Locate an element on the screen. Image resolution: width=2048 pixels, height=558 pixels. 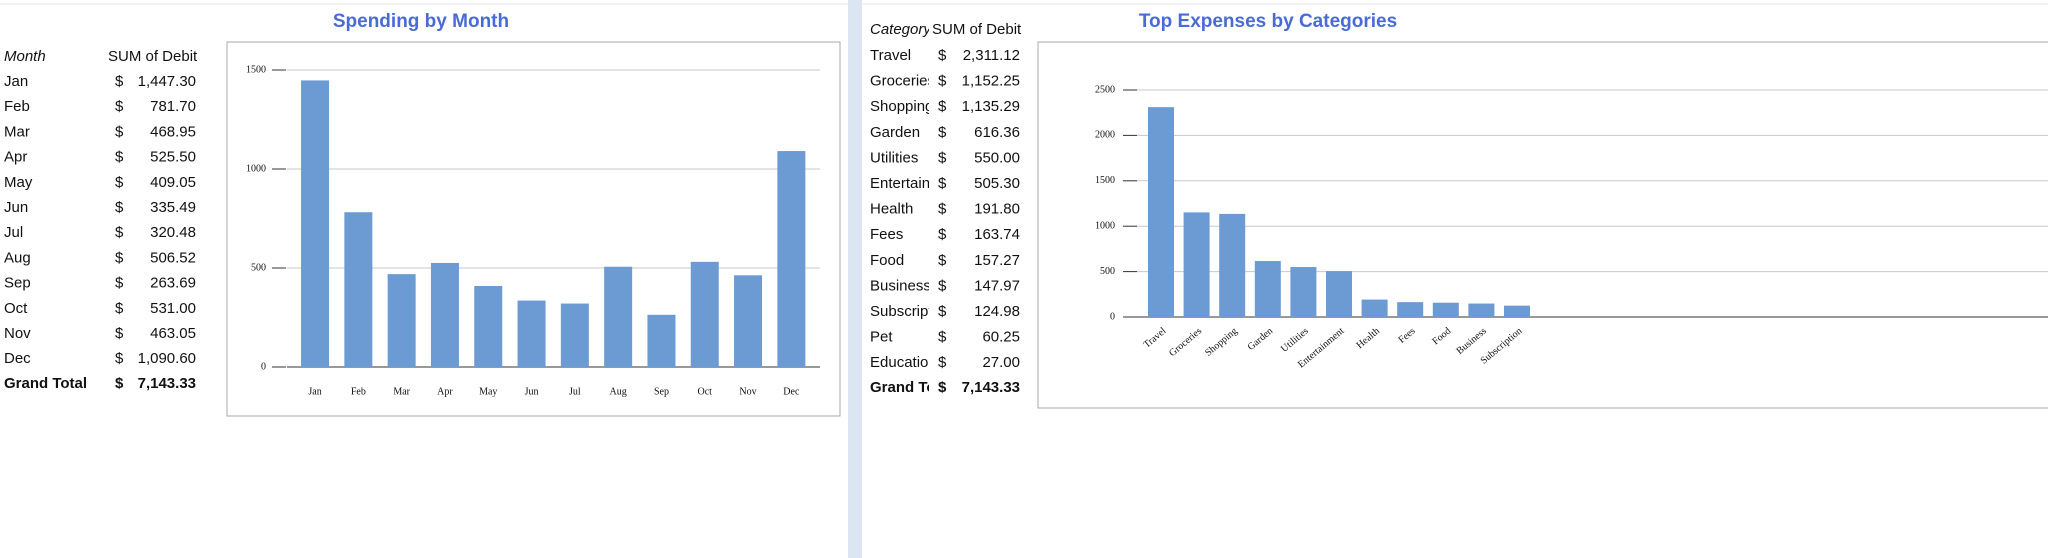
x-tick-label: Feb is located at coordinates (358, 391).